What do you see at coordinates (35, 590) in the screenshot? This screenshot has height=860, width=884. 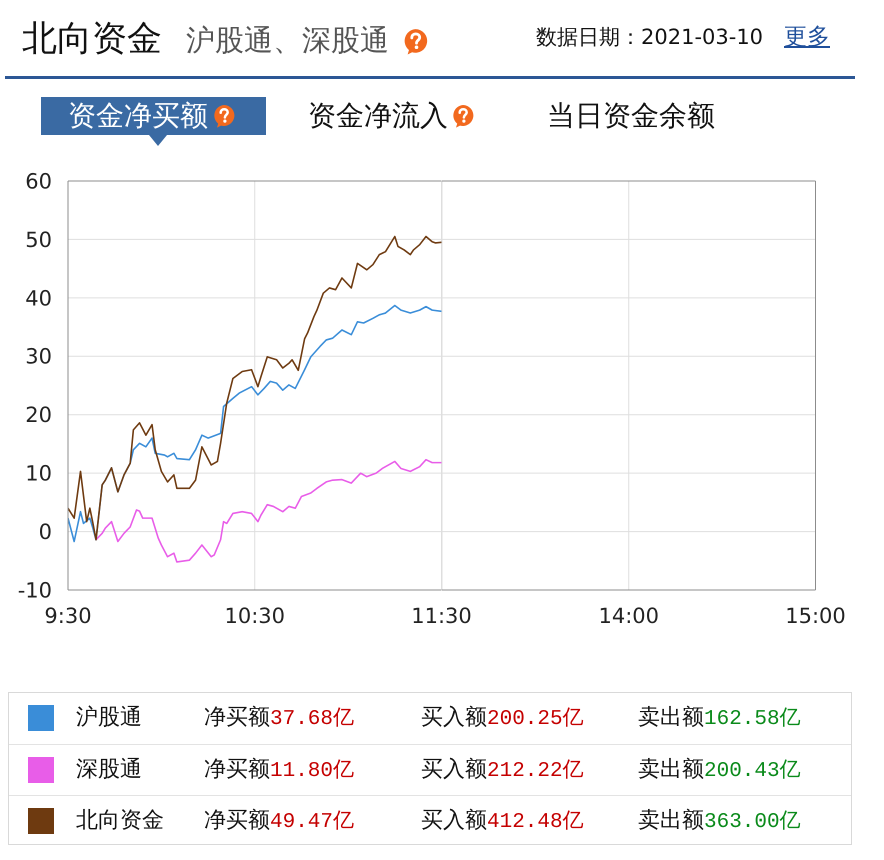 I see `y-tick-label: -10` at bounding box center [35, 590].